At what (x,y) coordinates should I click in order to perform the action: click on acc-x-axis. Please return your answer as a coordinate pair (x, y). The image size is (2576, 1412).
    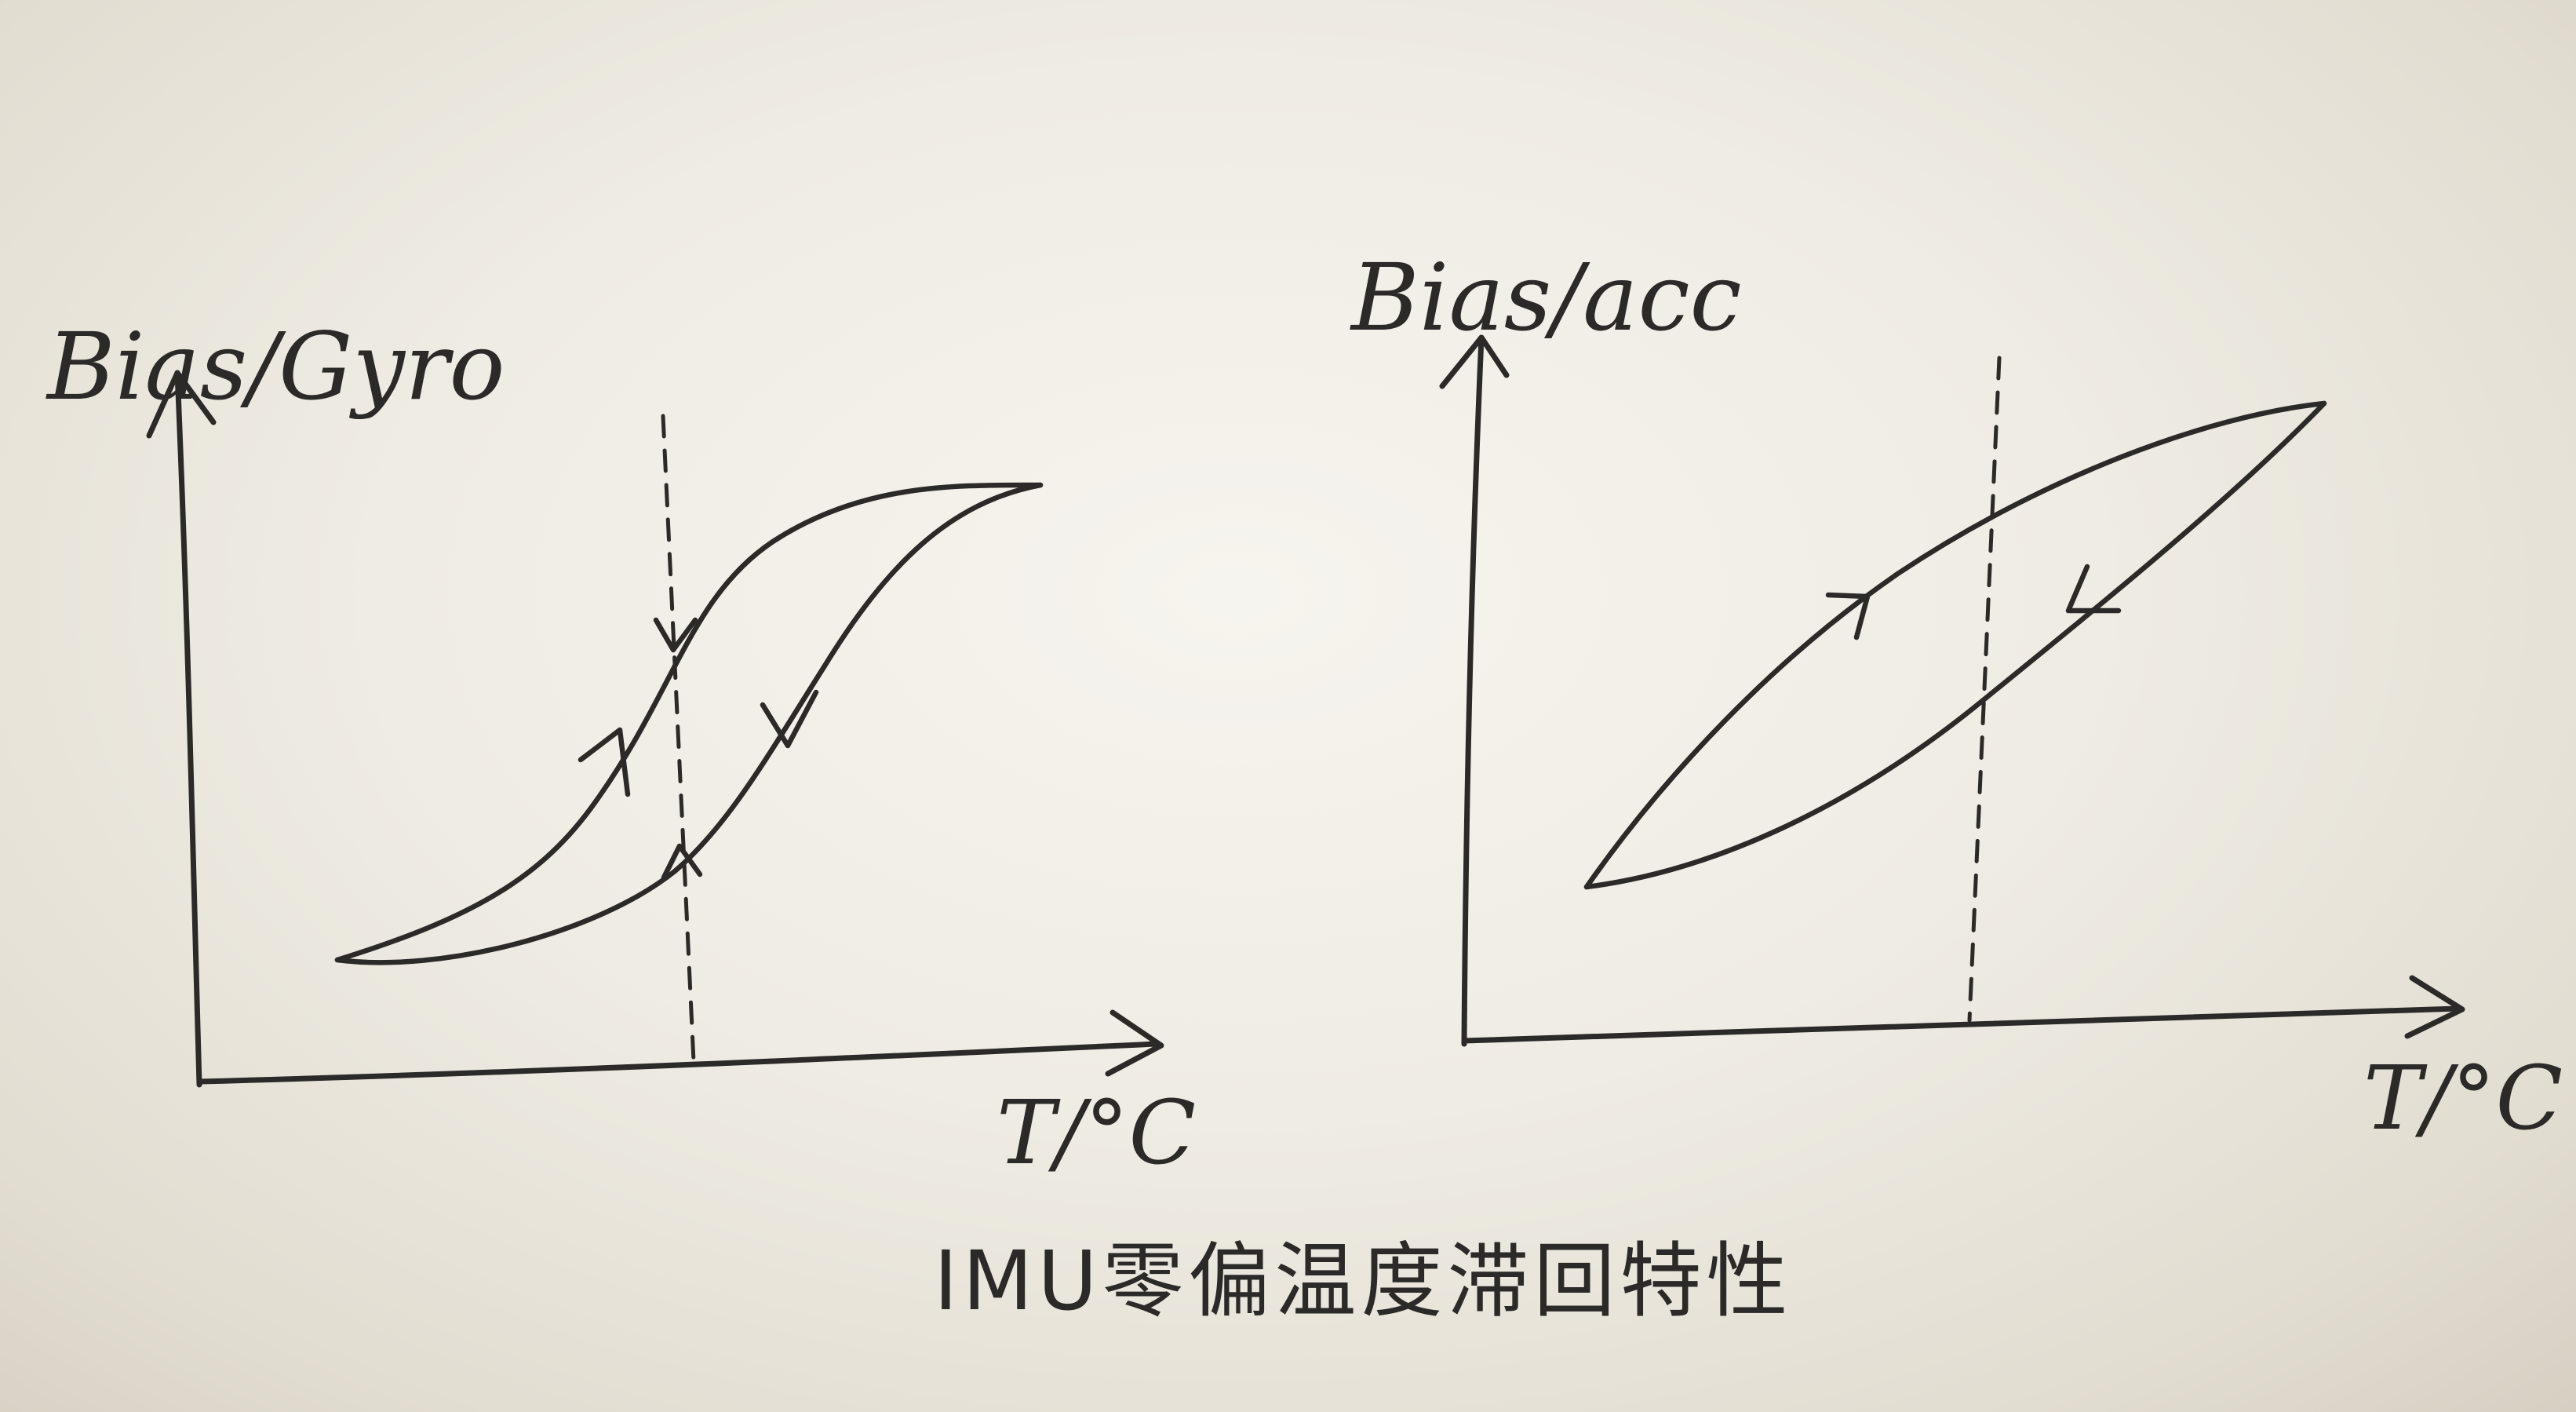
    Looking at the image, I should click on (1961, 1024).